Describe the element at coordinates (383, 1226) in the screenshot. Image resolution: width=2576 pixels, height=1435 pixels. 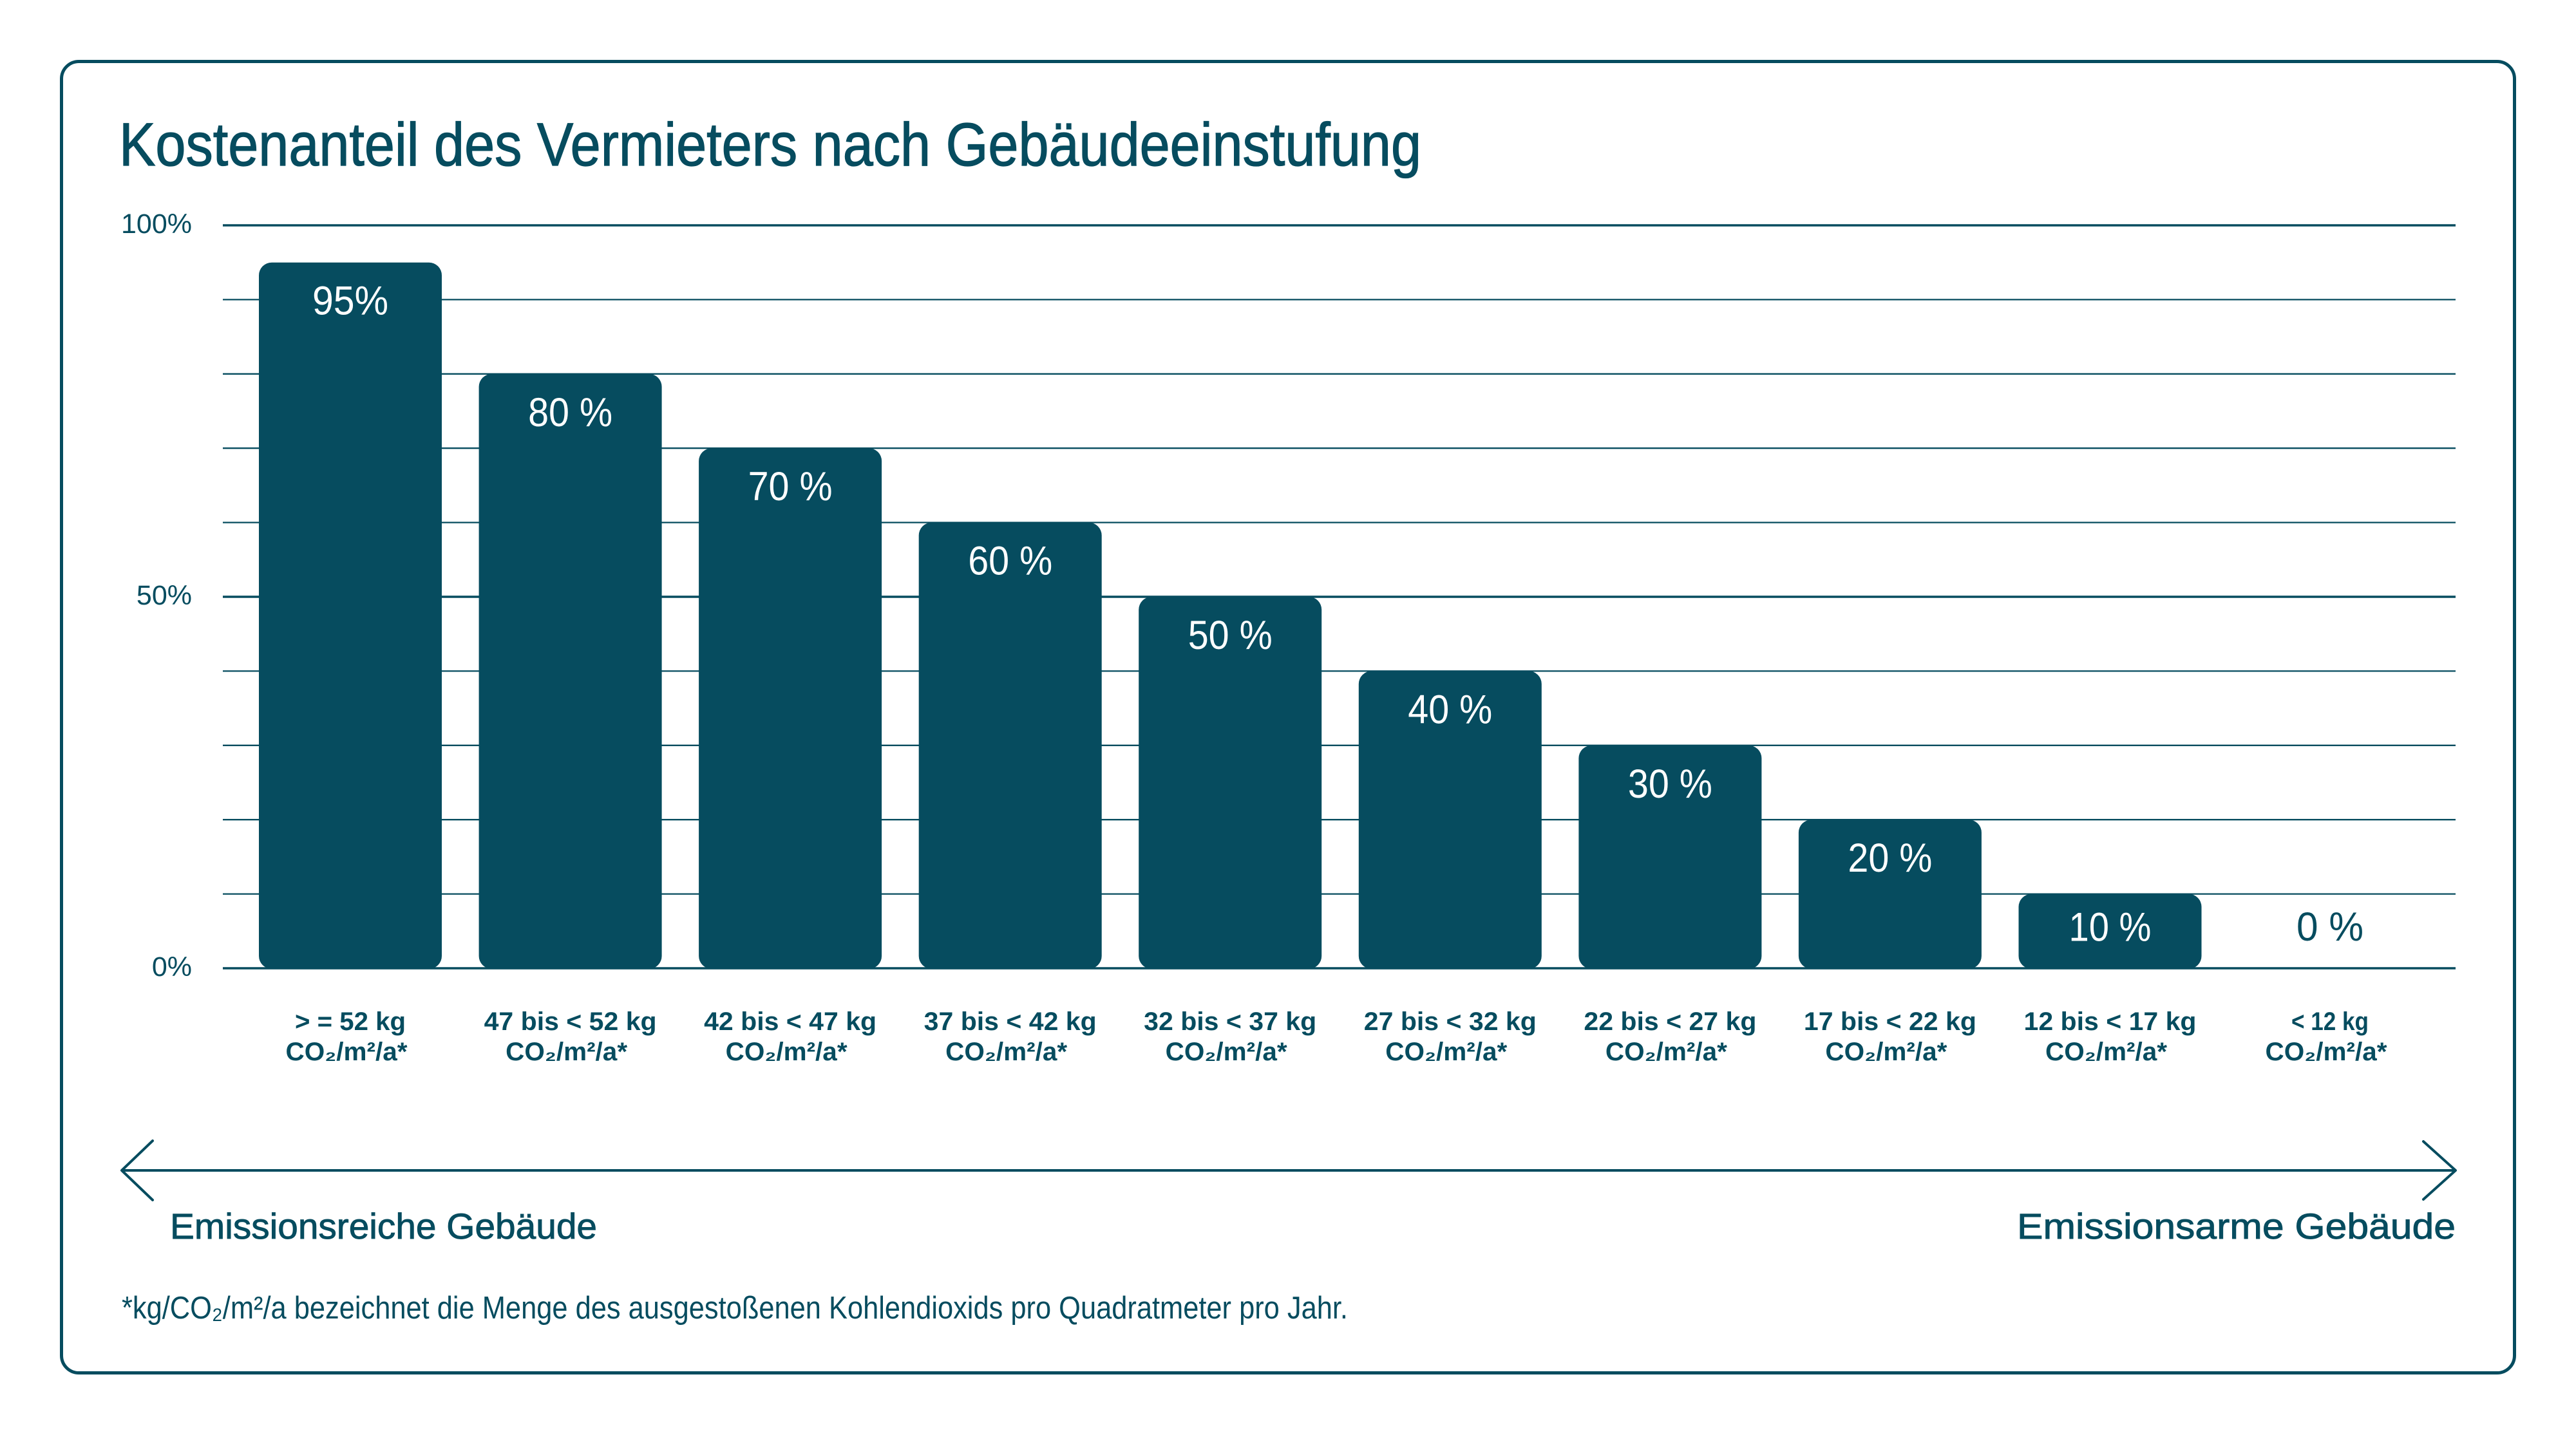
I see `svg-text: Emissionsreiche Gebäude` at that location.